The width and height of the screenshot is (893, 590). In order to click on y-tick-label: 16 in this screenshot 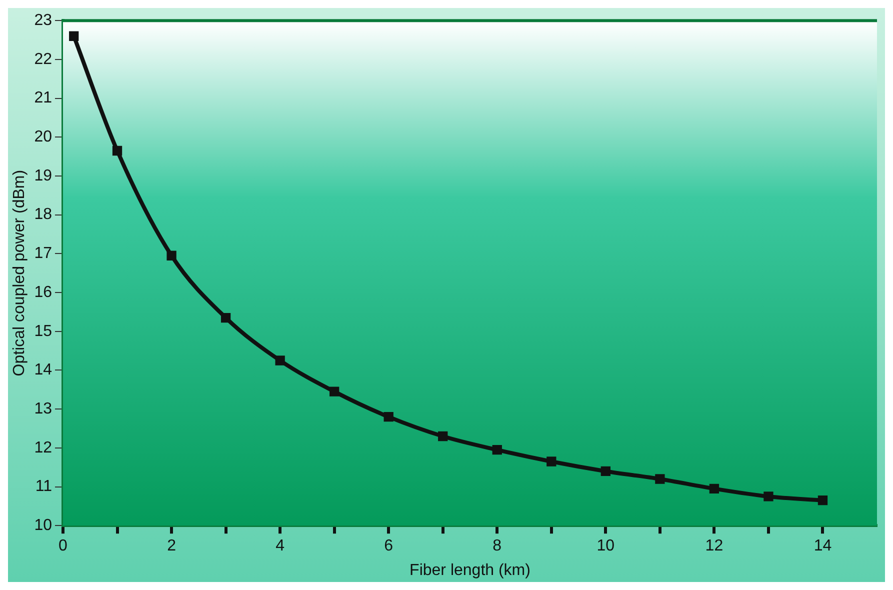, I will do `click(43, 292)`.